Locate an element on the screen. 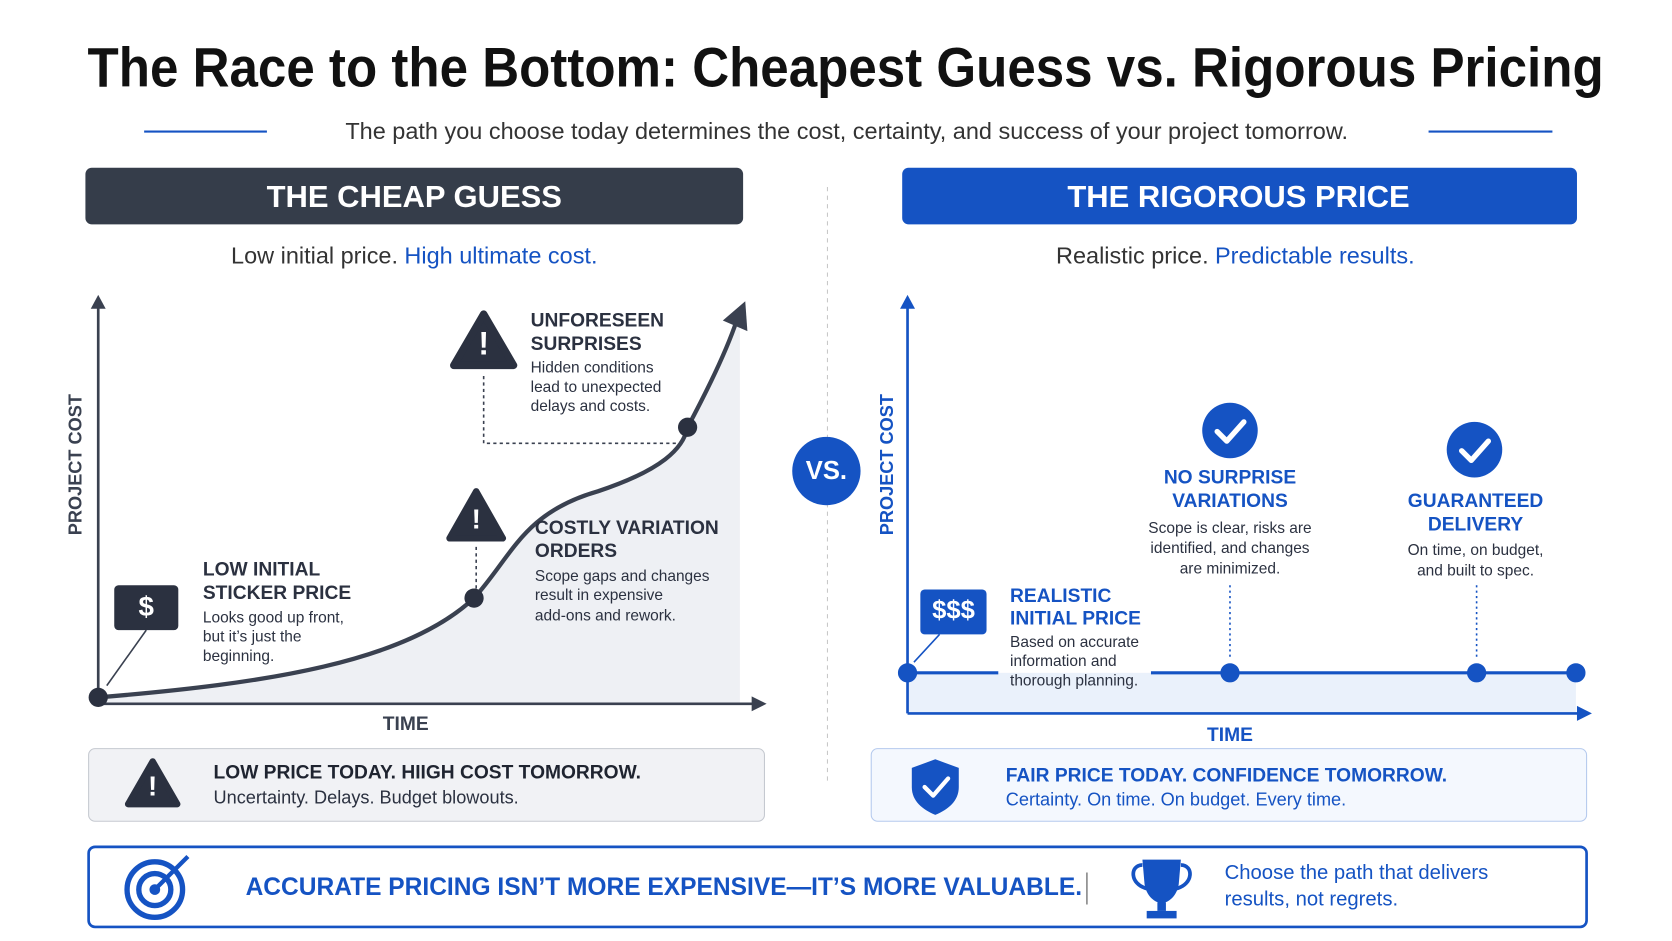 The image size is (1672, 941). trophy-base is located at coordinates (1161, 914).